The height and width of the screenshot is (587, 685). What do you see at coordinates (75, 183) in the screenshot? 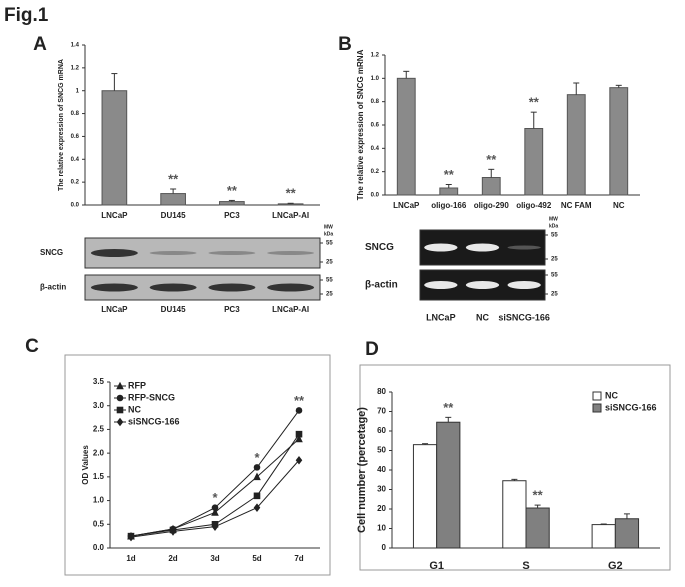
I see `y-tick-label: 0.2` at bounding box center [75, 183].